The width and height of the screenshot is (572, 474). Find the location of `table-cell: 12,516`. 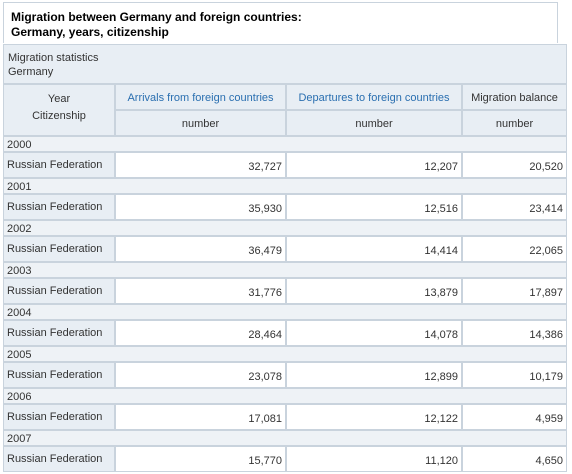

table-cell: 12,516 is located at coordinates (374, 207).